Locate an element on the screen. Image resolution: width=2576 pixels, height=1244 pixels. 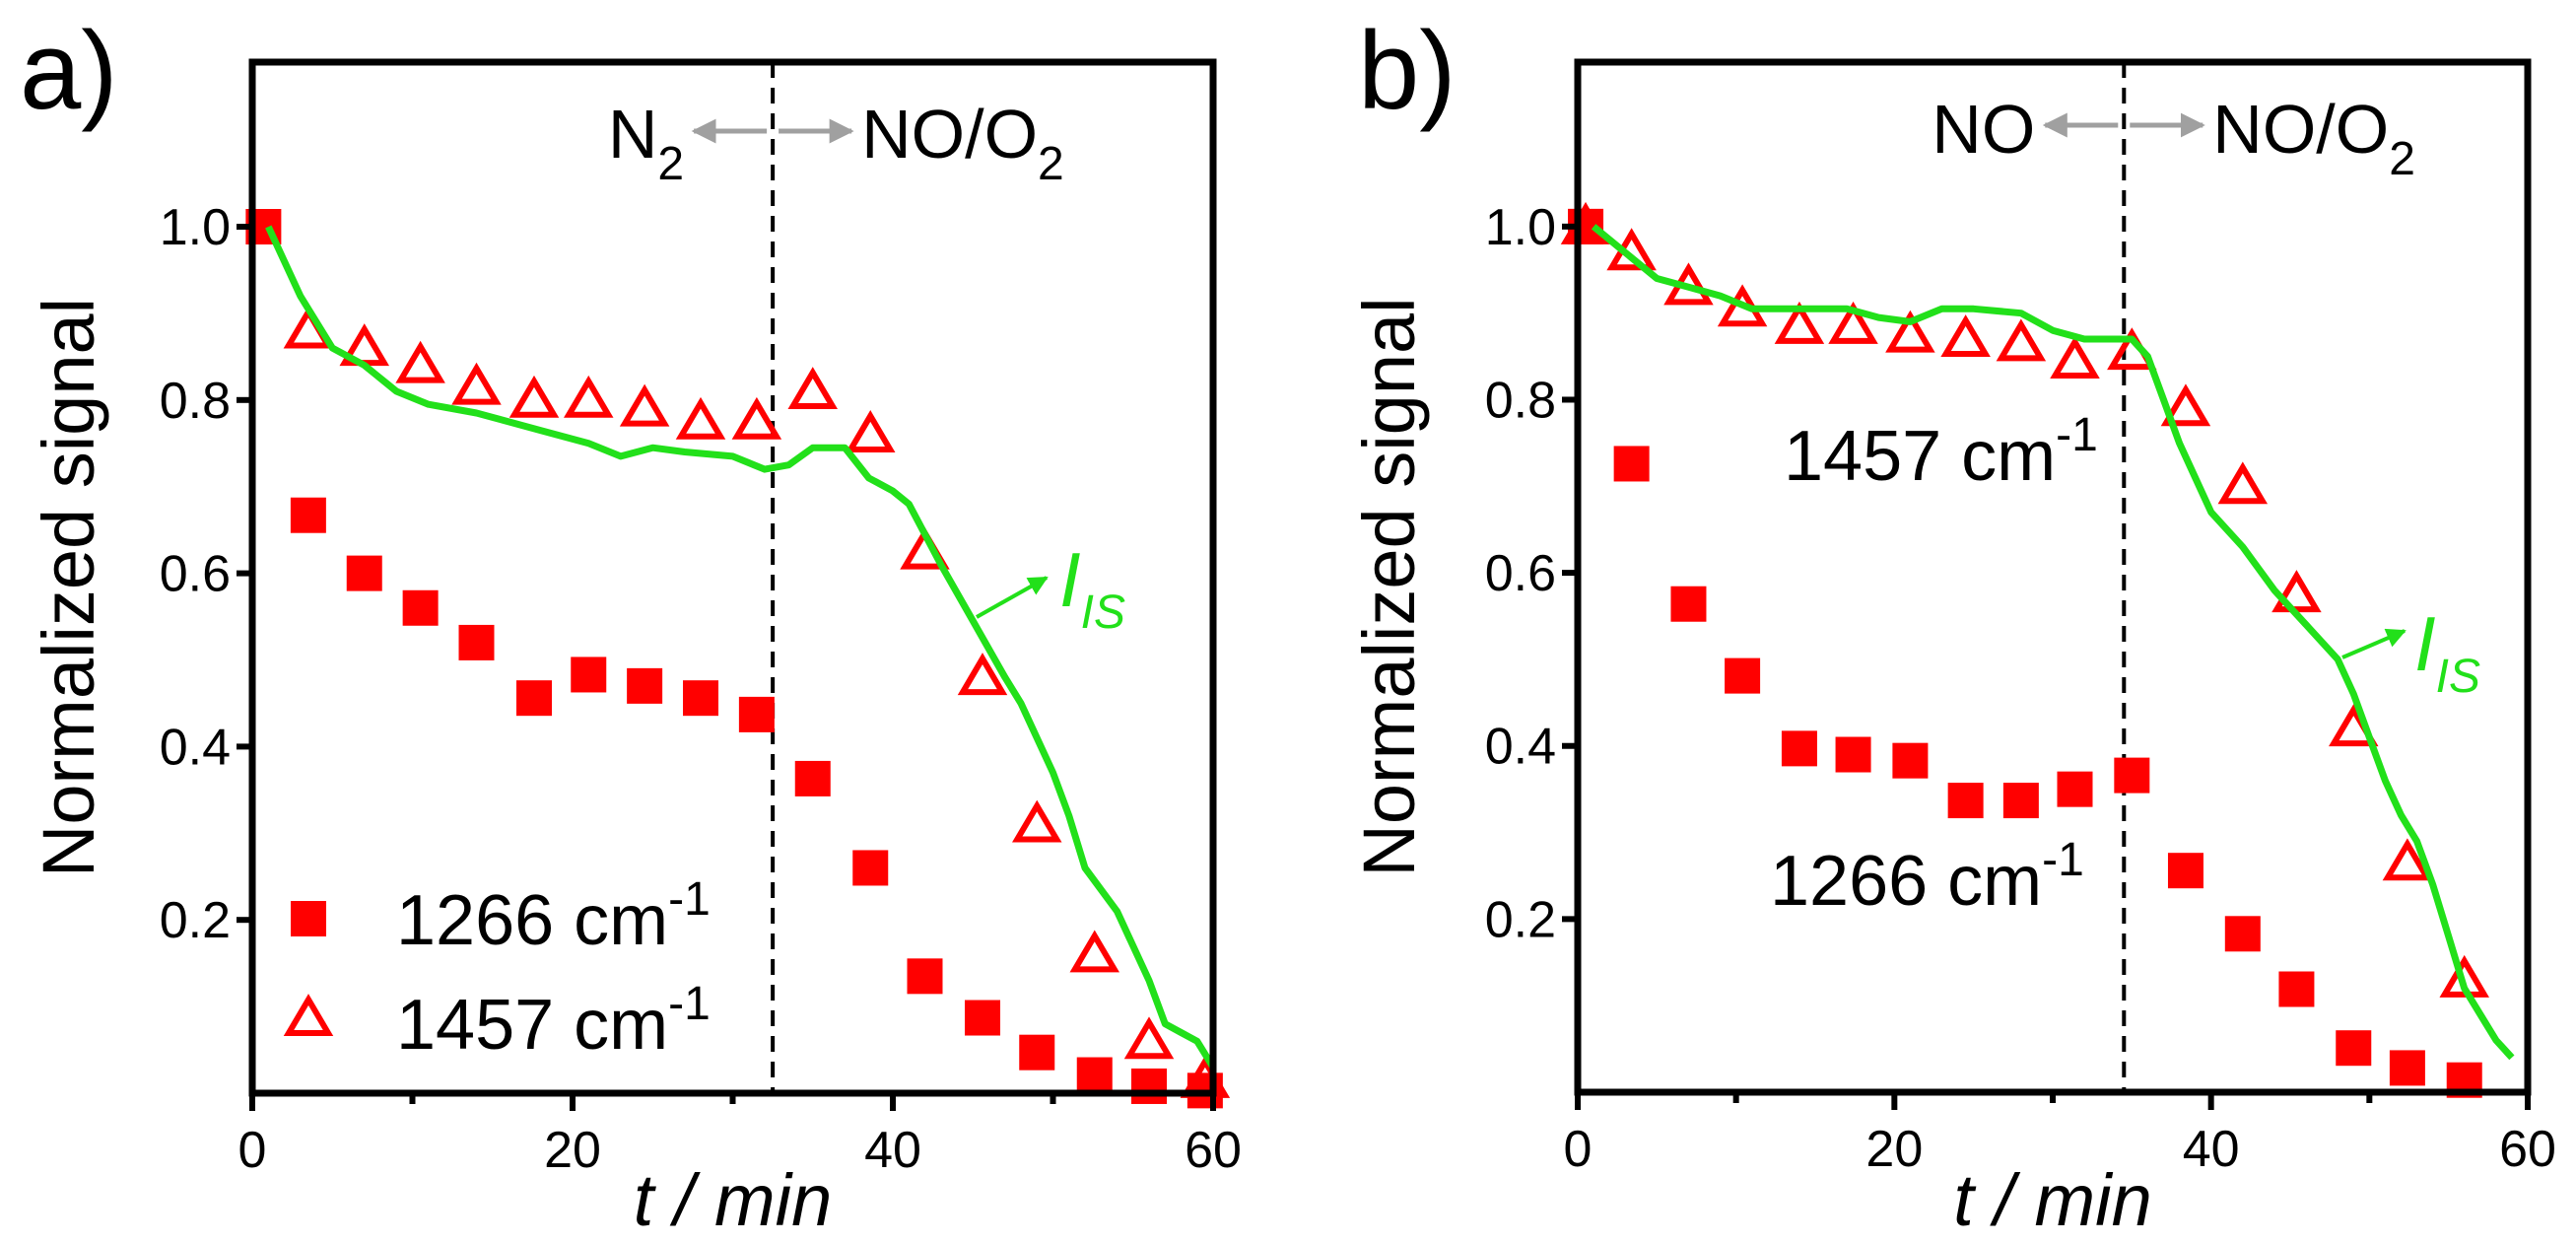
legend-label-1266-sup: -1 is located at coordinates (689, 899).